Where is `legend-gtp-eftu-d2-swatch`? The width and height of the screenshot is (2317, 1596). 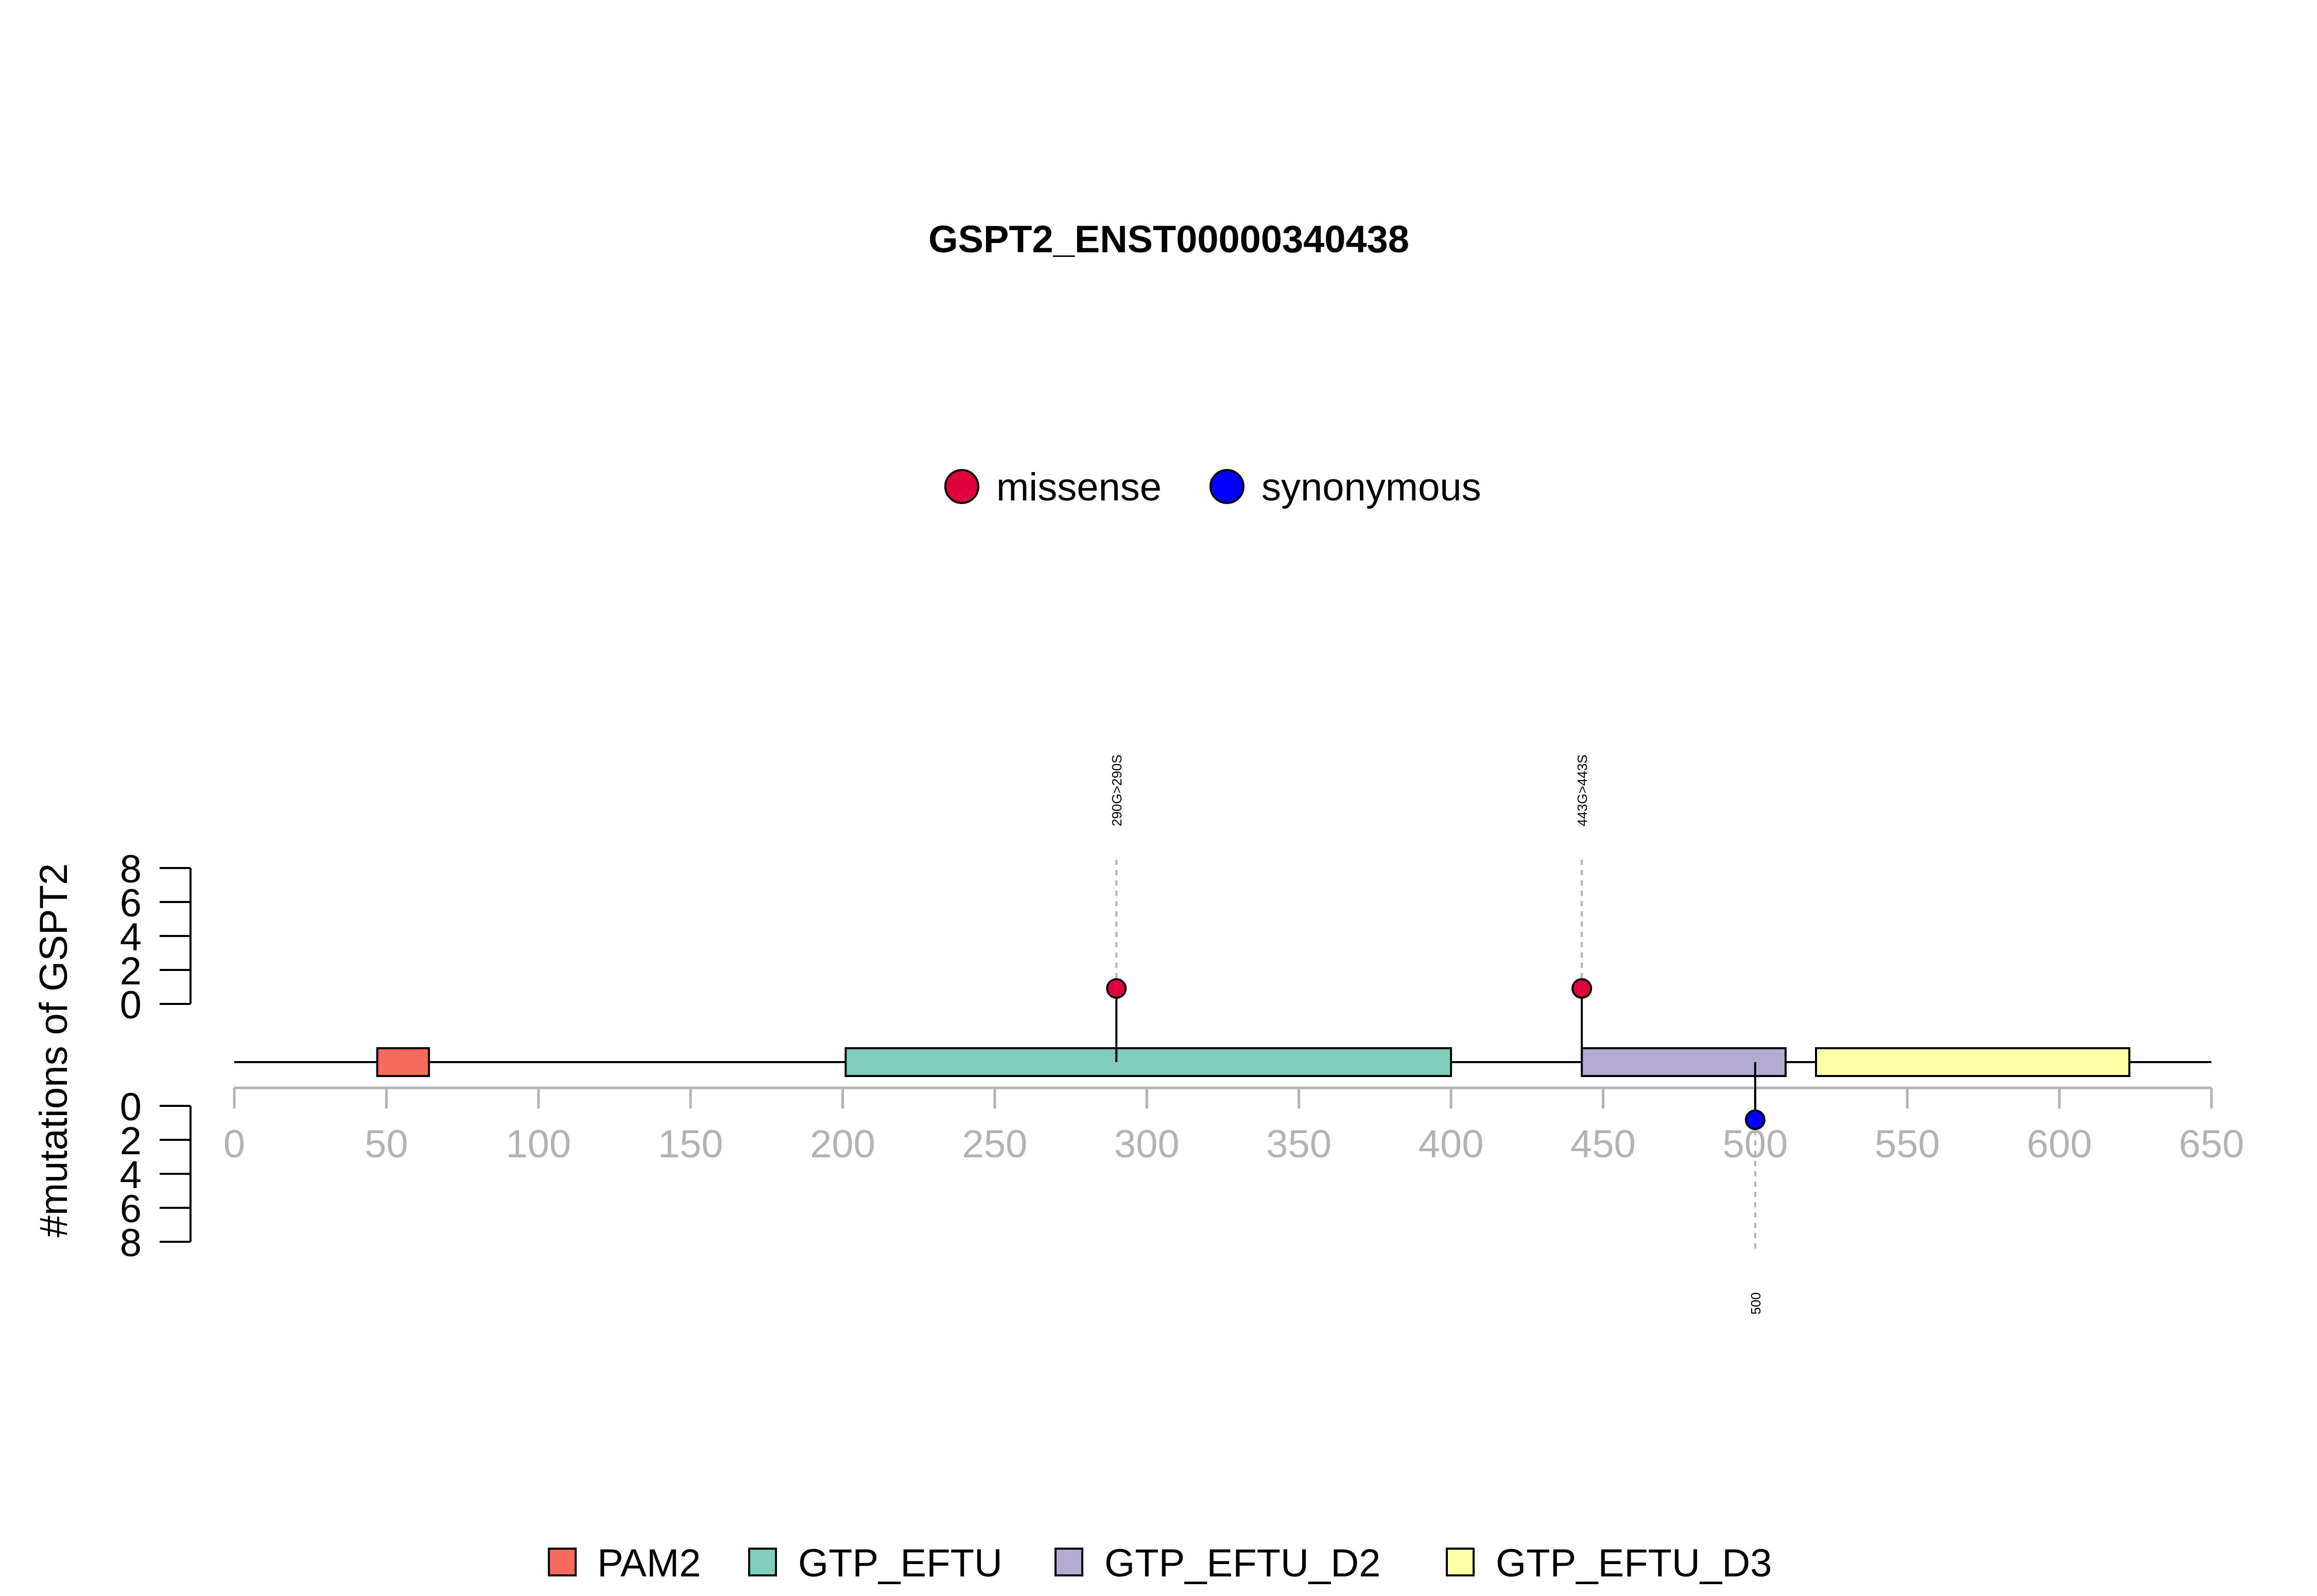 legend-gtp-eftu-d2-swatch is located at coordinates (1068, 1562).